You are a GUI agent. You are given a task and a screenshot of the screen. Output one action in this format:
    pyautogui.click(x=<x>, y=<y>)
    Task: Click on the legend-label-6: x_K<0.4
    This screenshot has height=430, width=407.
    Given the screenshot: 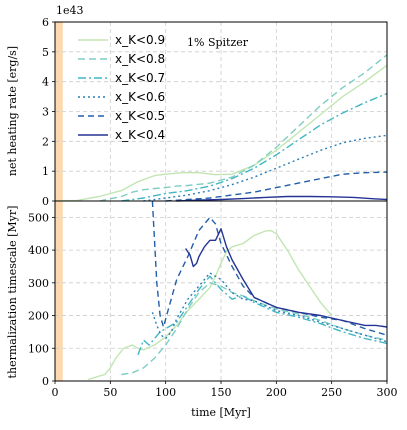 What is the action you would take?
    pyautogui.click(x=140, y=135)
    